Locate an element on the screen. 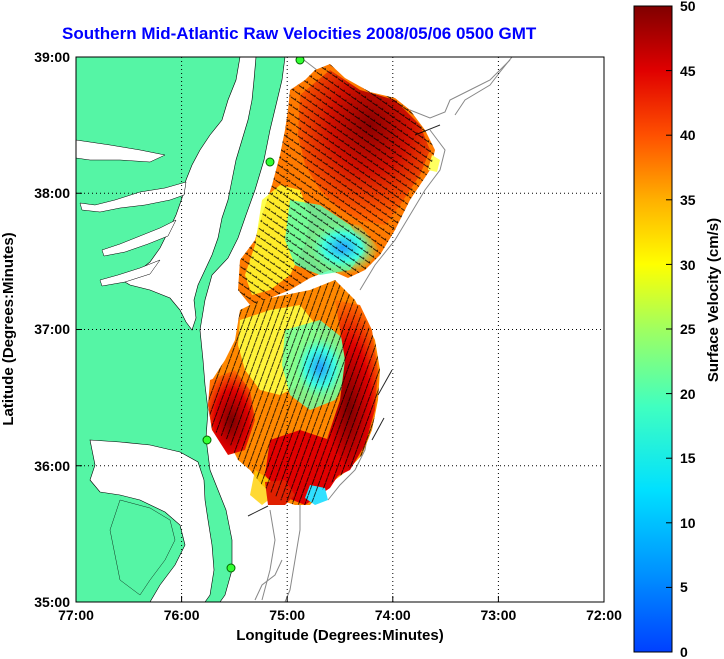 The width and height of the screenshot is (724, 659). x-tick-label: 77:00 is located at coordinates (76, 615).